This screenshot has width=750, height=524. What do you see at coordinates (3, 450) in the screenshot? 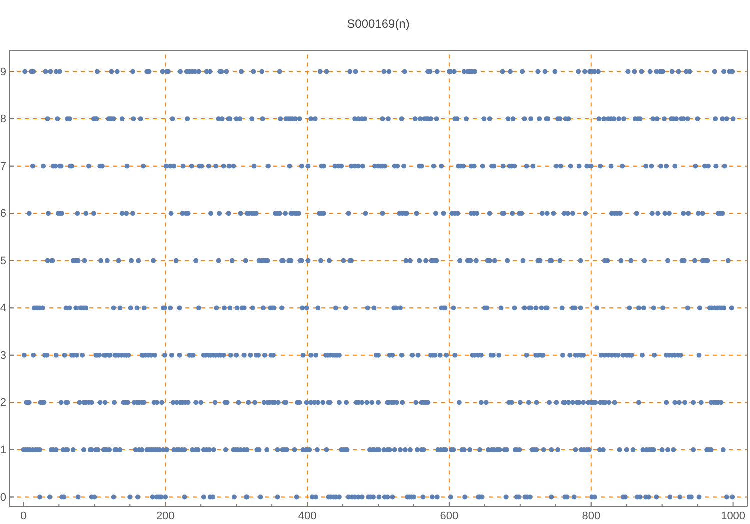
I see `y-tick-label: 1` at bounding box center [3, 450].